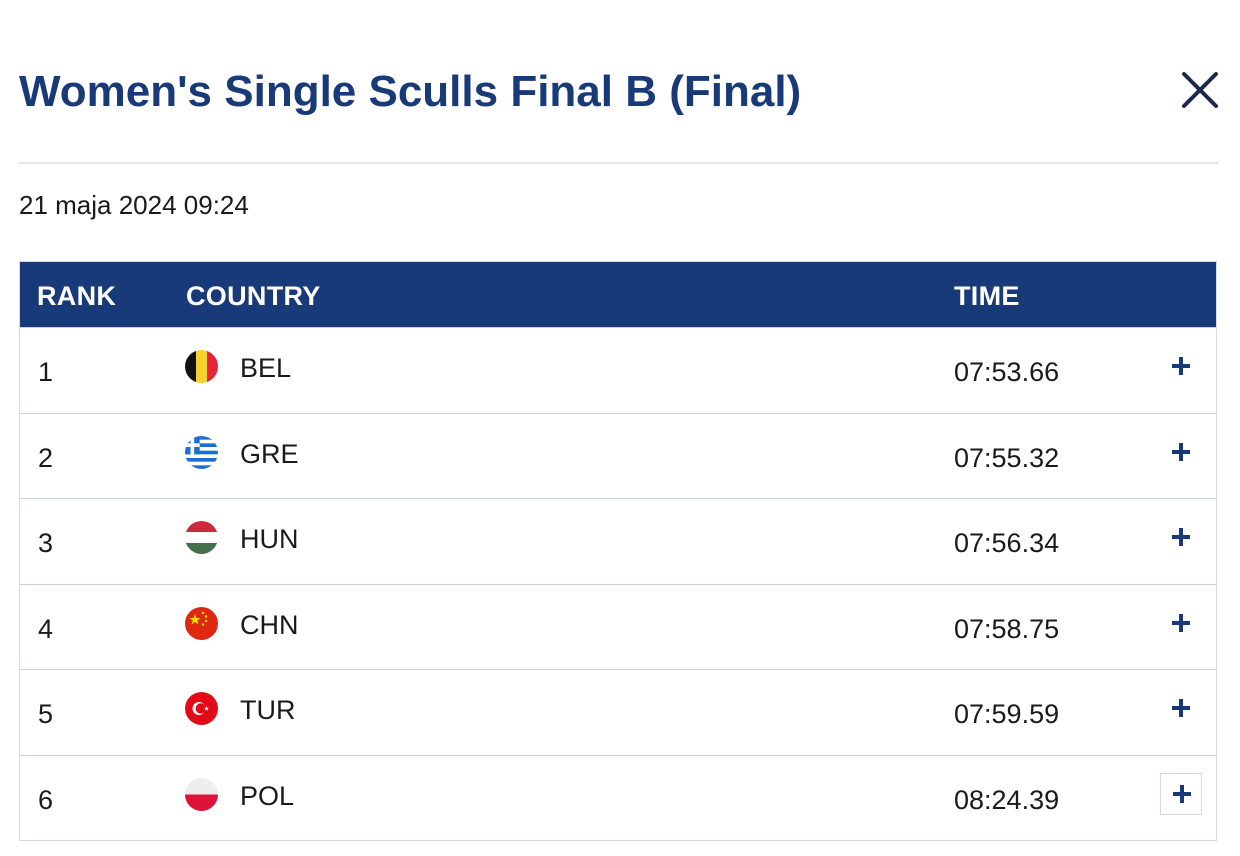 The width and height of the screenshot is (1240, 856). What do you see at coordinates (267, 795) in the screenshot?
I see `country-code: POL` at bounding box center [267, 795].